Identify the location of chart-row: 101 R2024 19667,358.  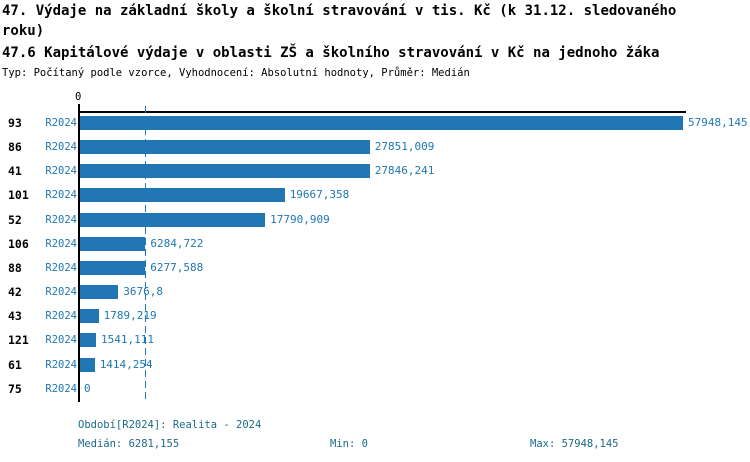
(375, 195).